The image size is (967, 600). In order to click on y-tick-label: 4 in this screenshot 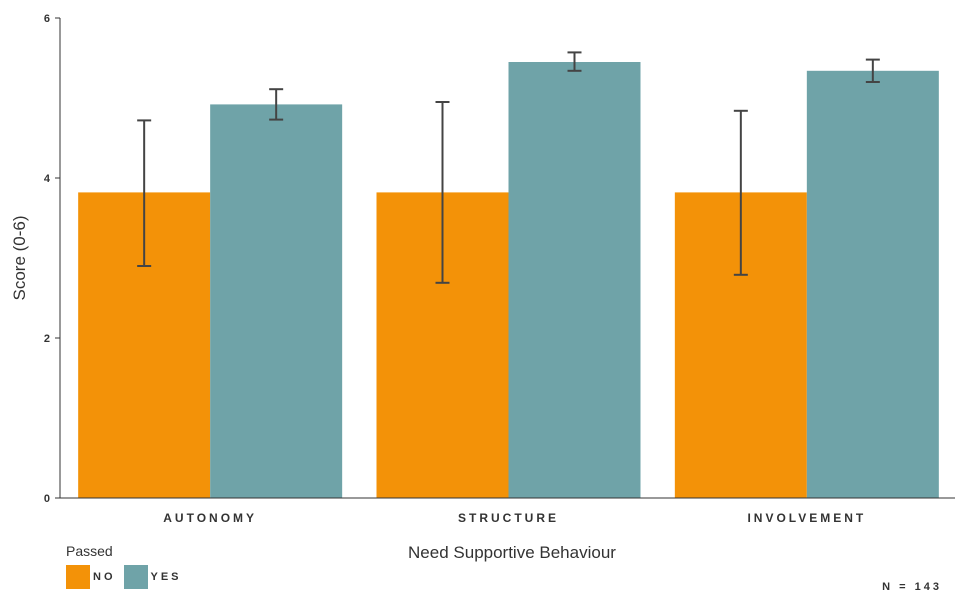, I will do `click(47, 179)`.